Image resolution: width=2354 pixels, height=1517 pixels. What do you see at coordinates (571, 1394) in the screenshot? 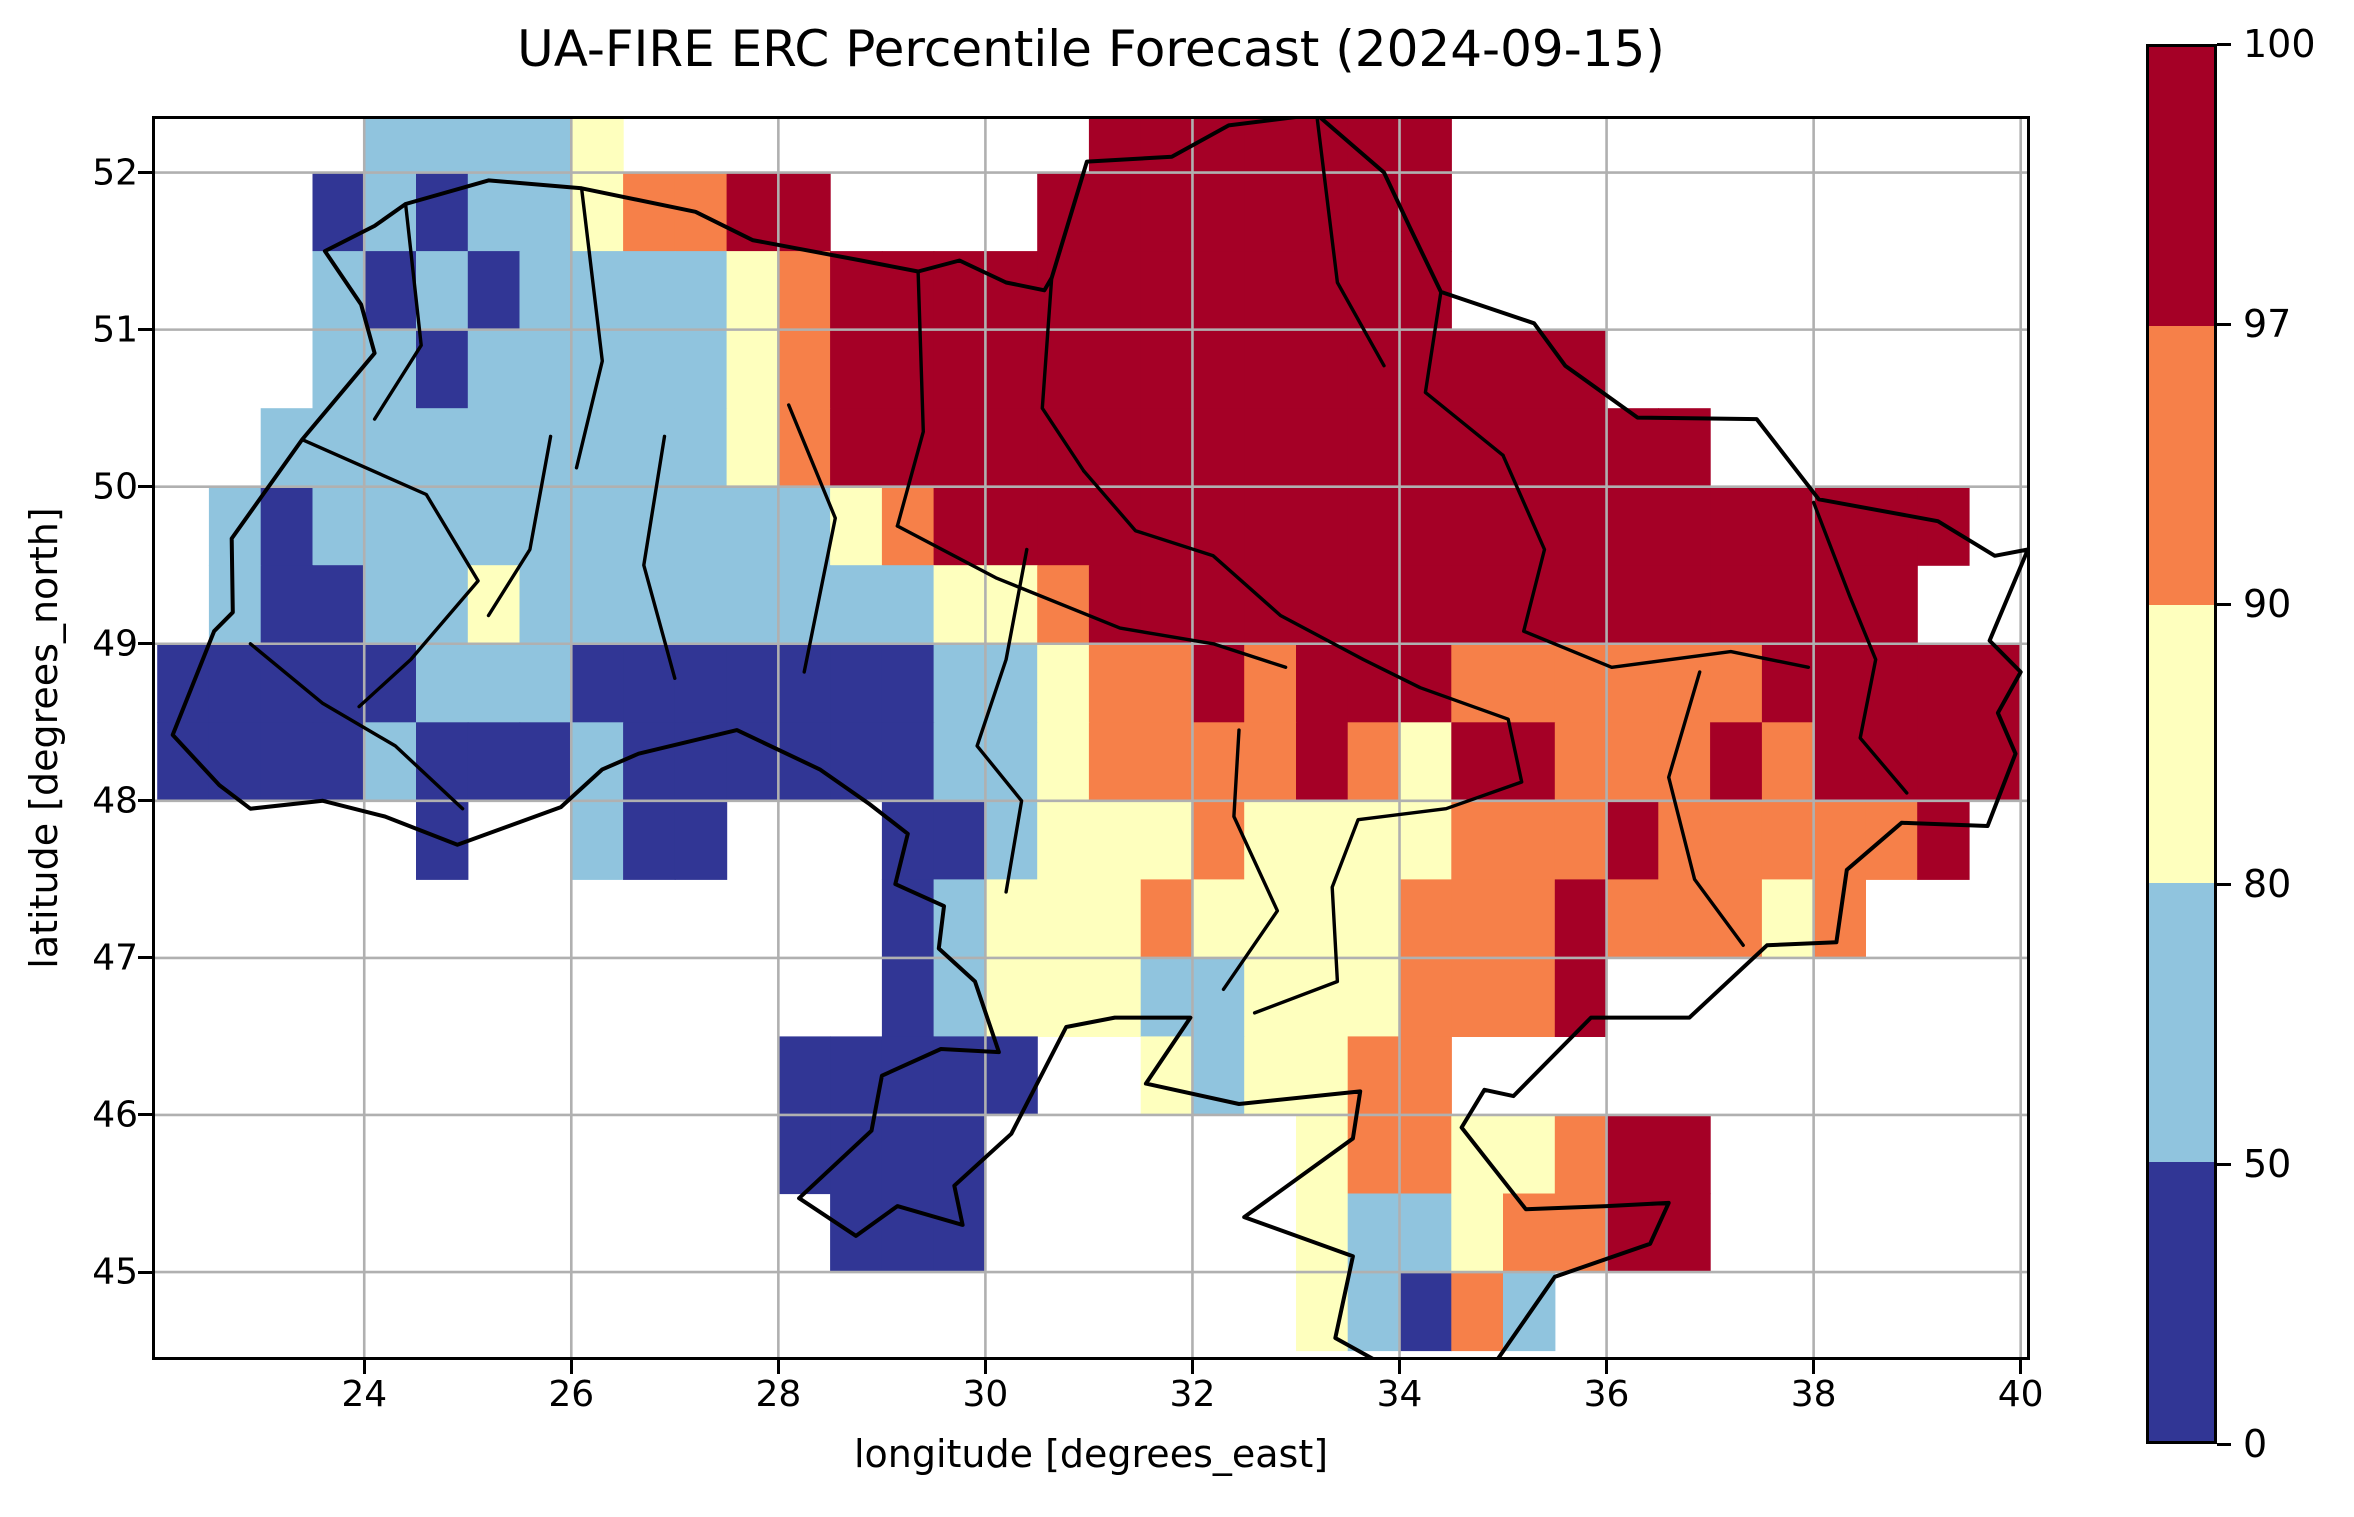
I see `x-tick-label: 26` at bounding box center [571, 1394].